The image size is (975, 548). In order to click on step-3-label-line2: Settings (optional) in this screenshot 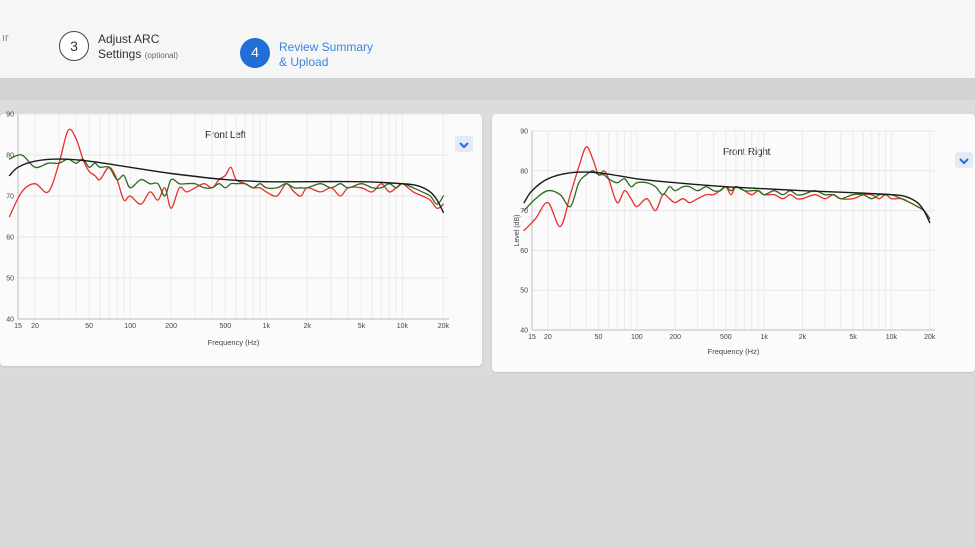, I will do `click(138, 55)`.